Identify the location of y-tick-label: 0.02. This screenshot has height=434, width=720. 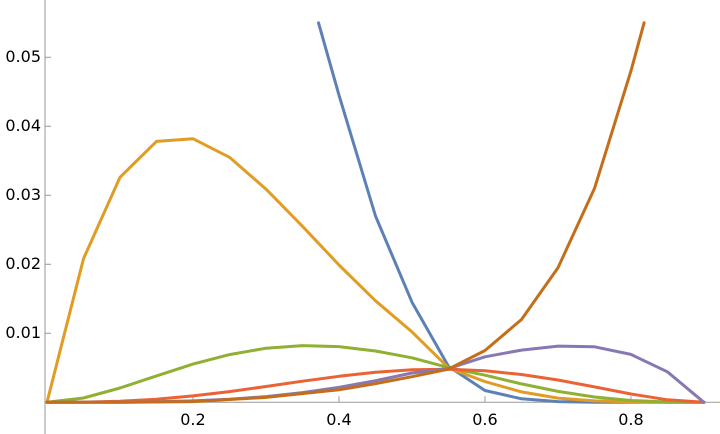
(23, 263).